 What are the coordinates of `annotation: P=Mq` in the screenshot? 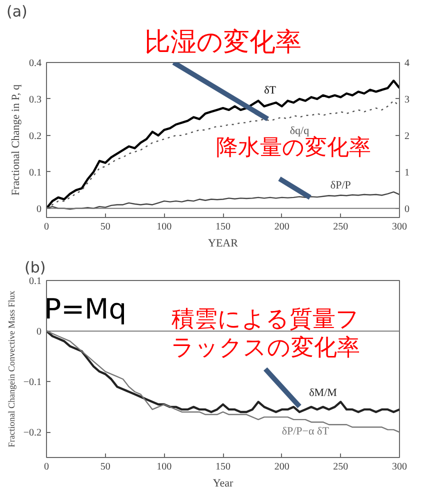 It's located at (85, 309).